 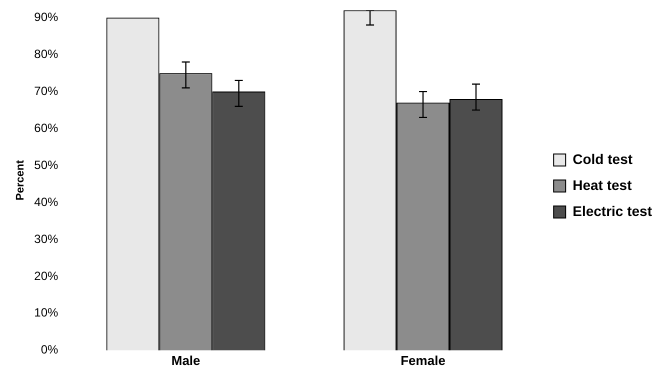 What do you see at coordinates (46, 165) in the screenshot?
I see `y-tick-label: 50%` at bounding box center [46, 165].